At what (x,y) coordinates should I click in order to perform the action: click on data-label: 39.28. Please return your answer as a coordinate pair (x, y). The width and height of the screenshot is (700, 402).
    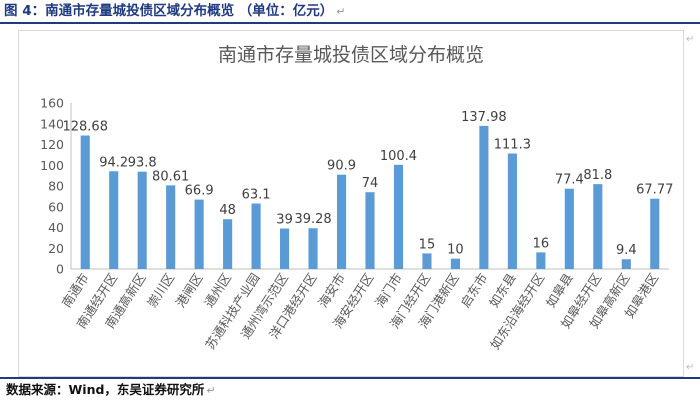
    Looking at the image, I should click on (312, 219).